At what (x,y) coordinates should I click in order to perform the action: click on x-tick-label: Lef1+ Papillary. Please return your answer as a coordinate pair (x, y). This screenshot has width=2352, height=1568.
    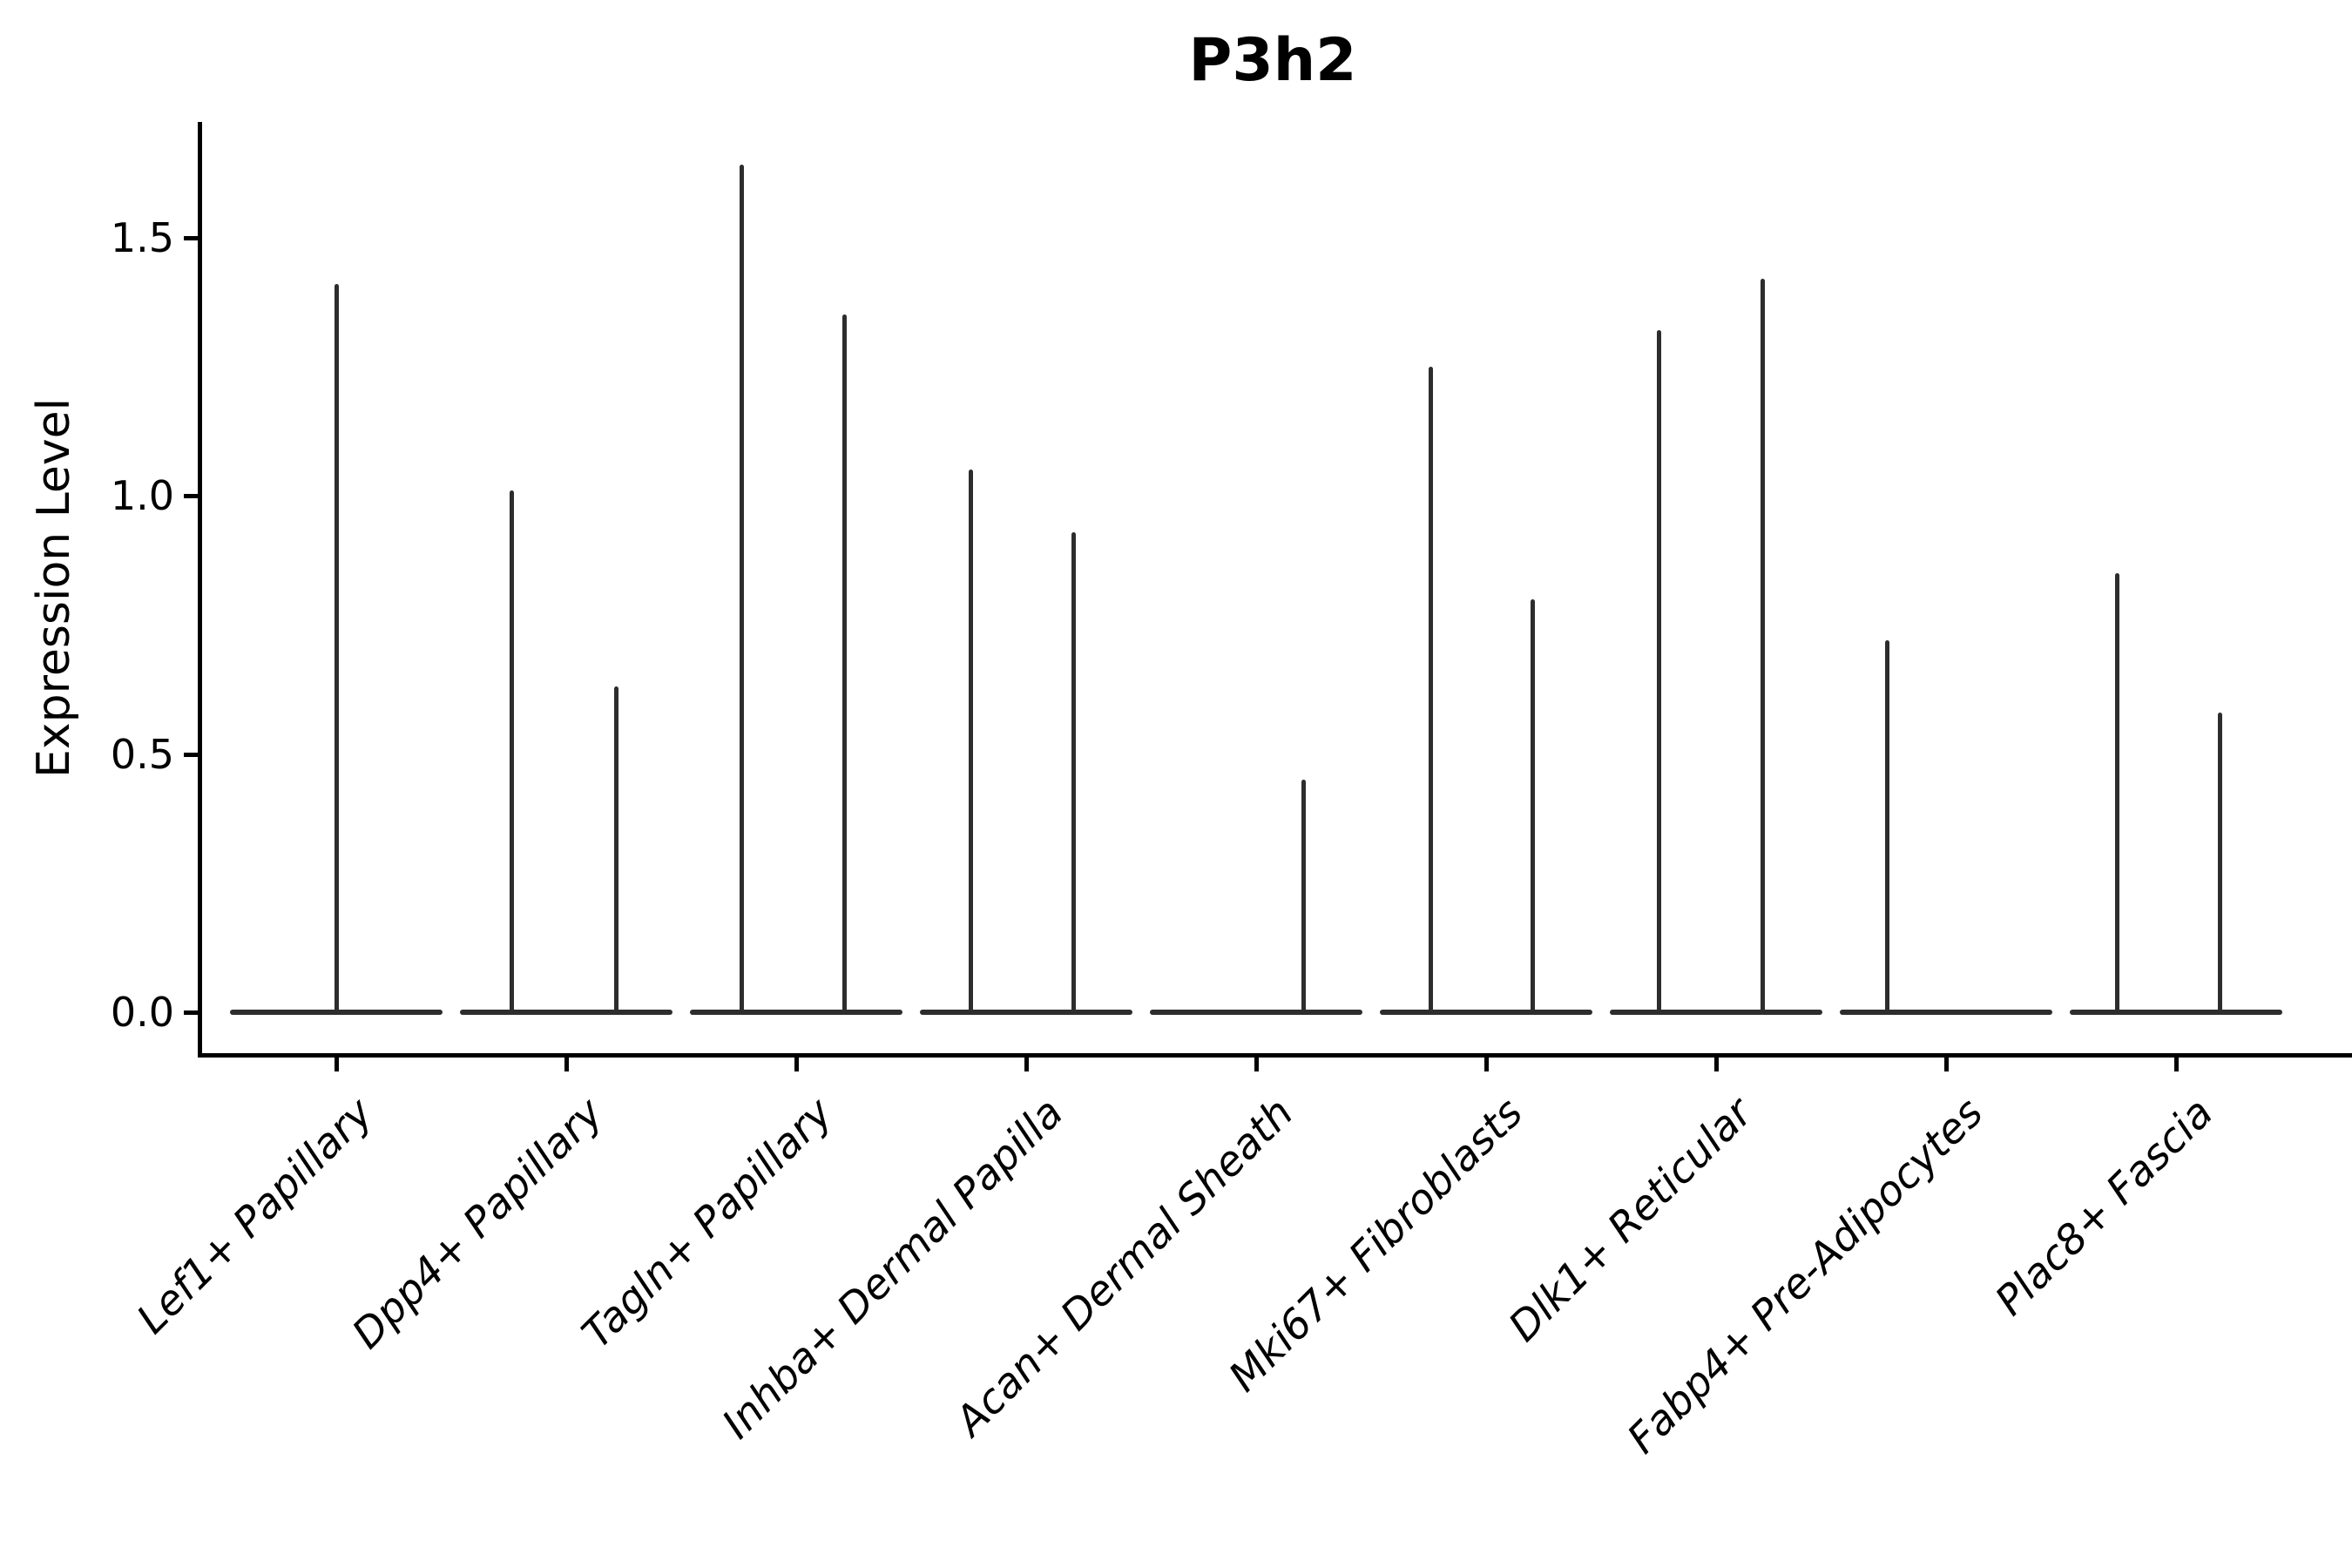
    Looking at the image, I should click on (255, 1216).